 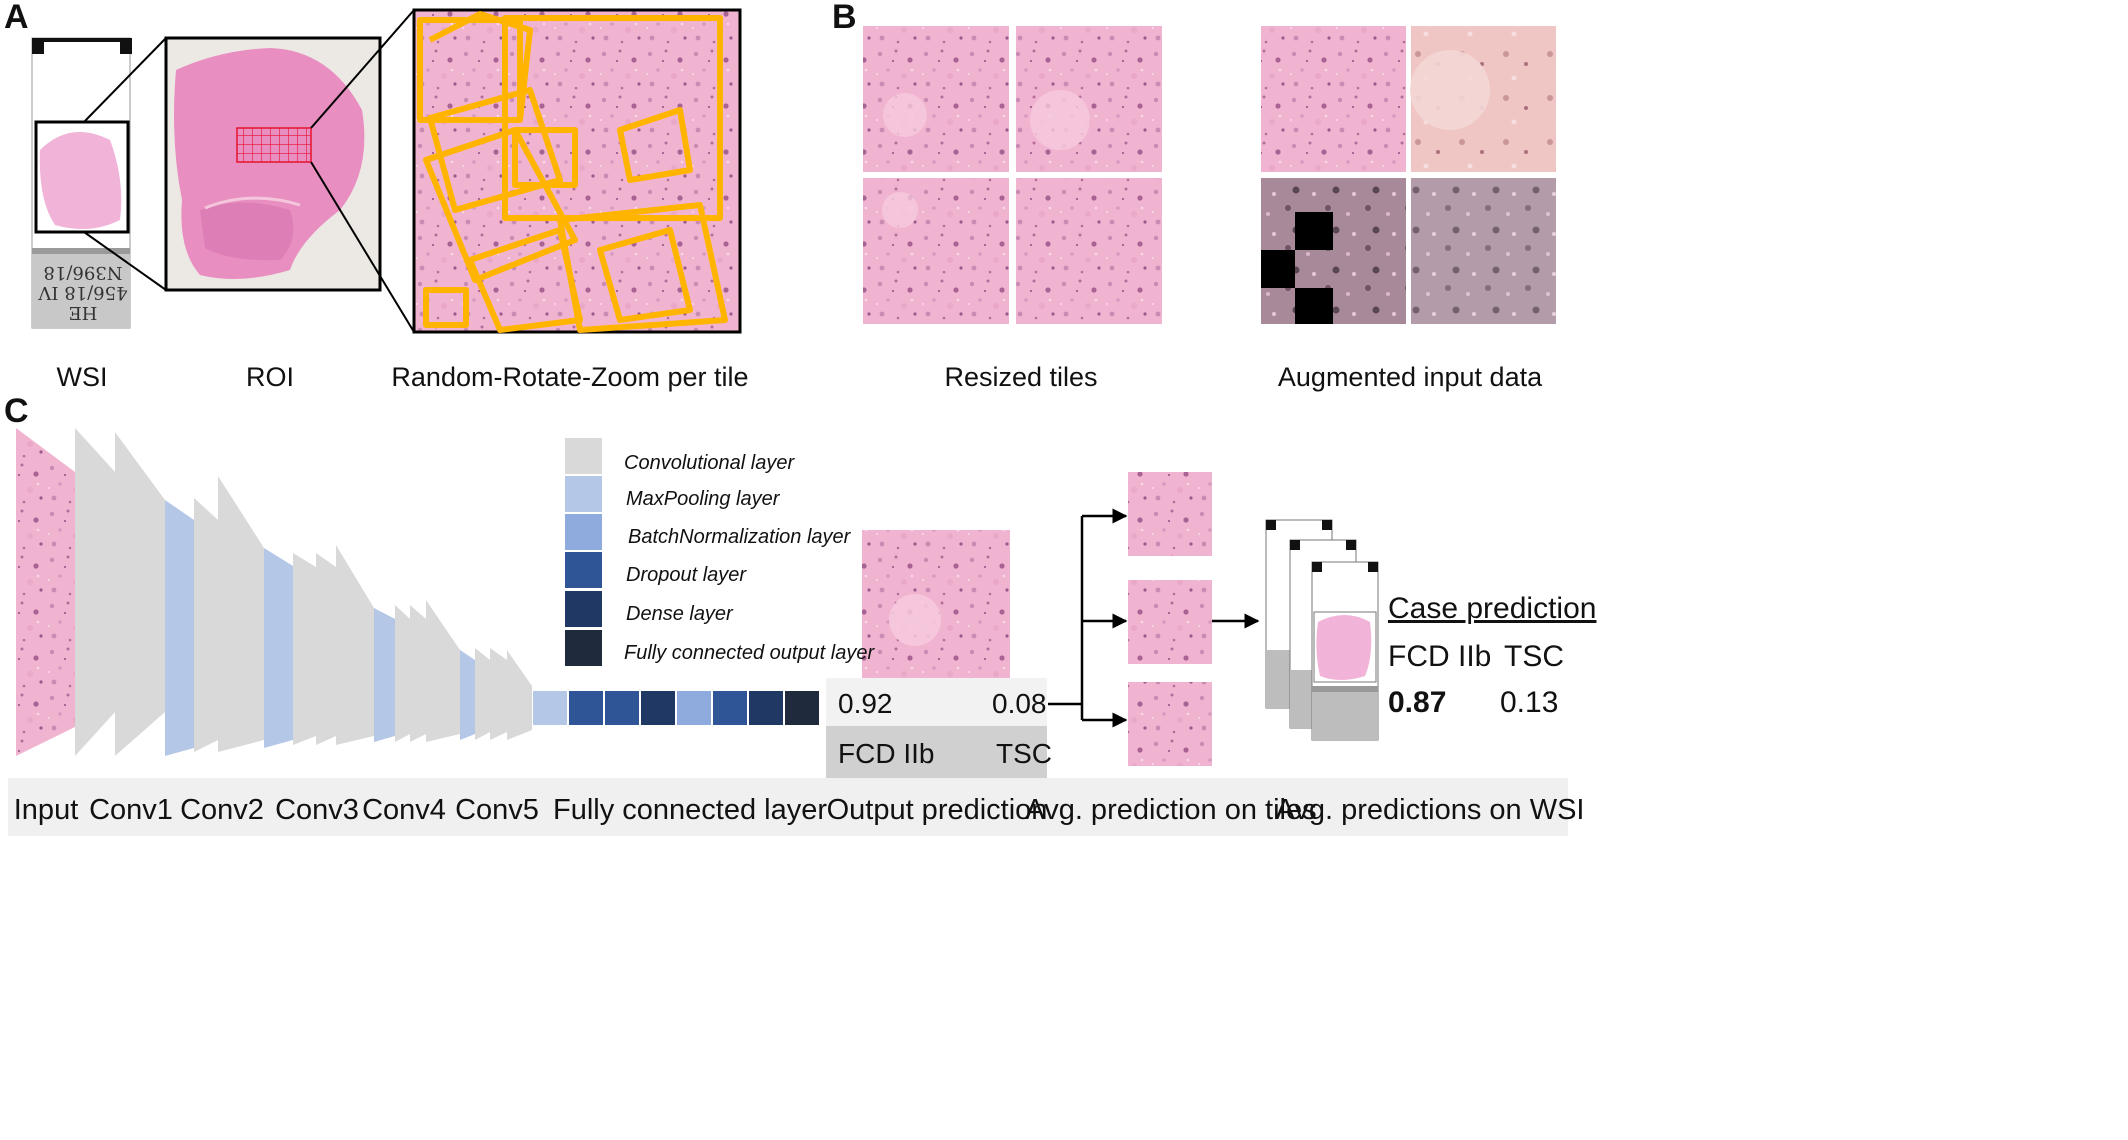 What do you see at coordinates (583, 570) in the screenshot?
I see `legend-swatch-dropout` at bounding box center [583, 570].